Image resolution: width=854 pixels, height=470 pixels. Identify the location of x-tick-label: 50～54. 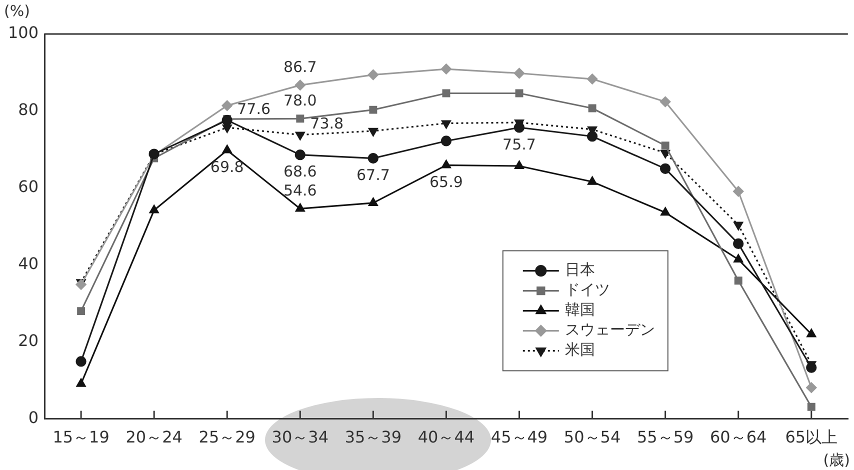
(592, 437).